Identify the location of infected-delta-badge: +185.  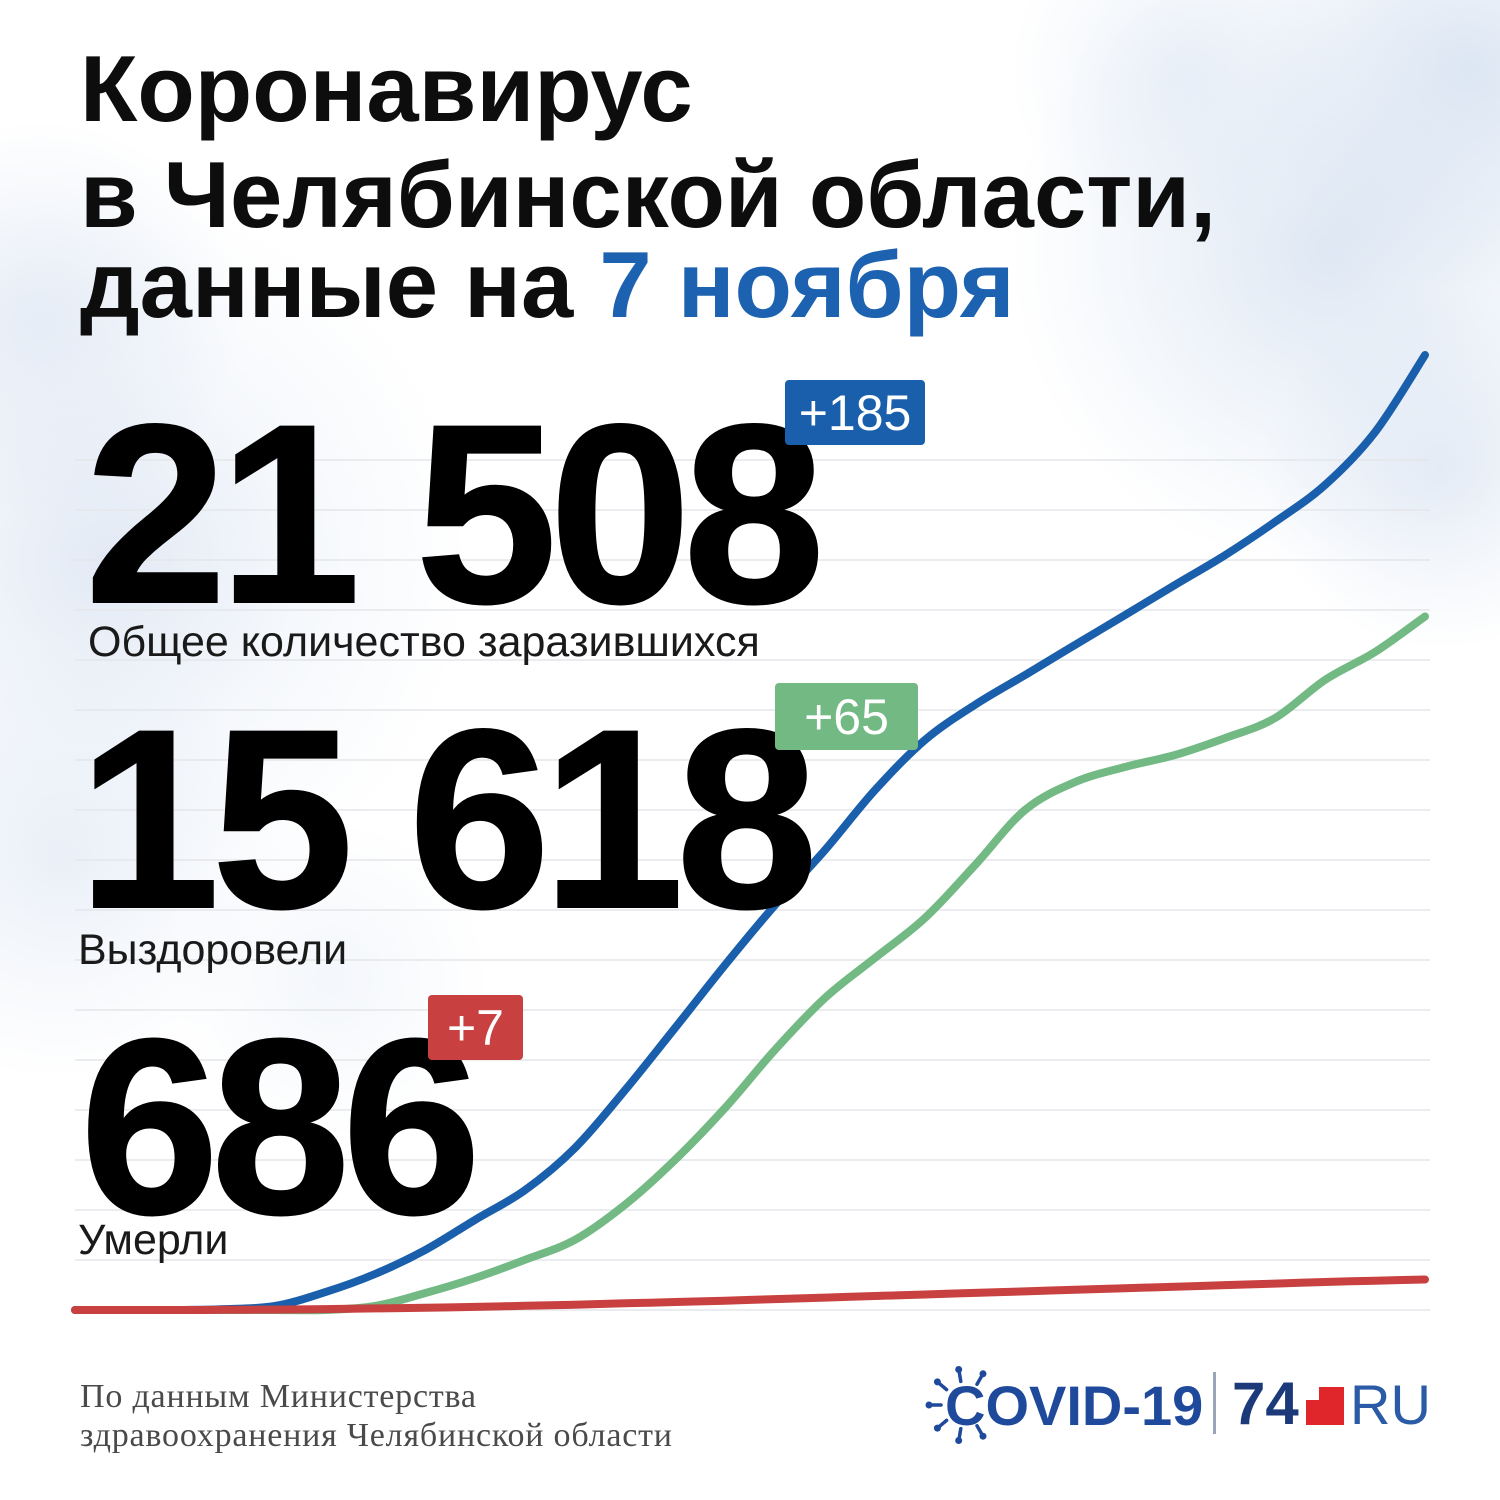
(855, 412).